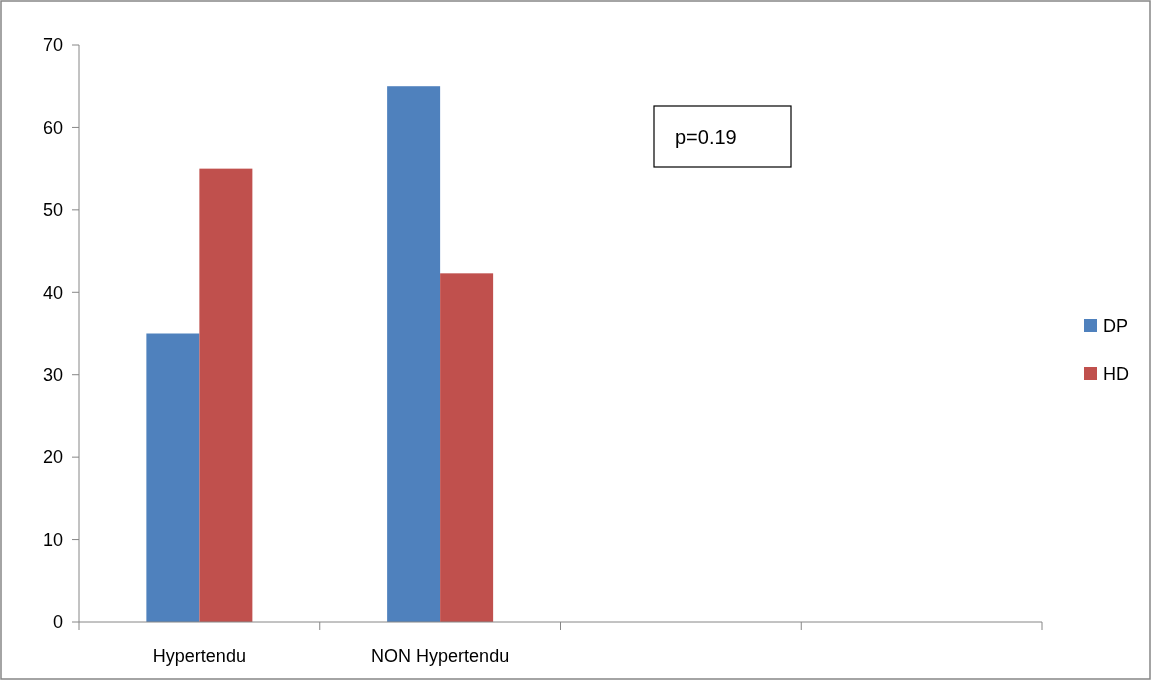  I want to click on y-tick-label: 70, so click(52, 45).